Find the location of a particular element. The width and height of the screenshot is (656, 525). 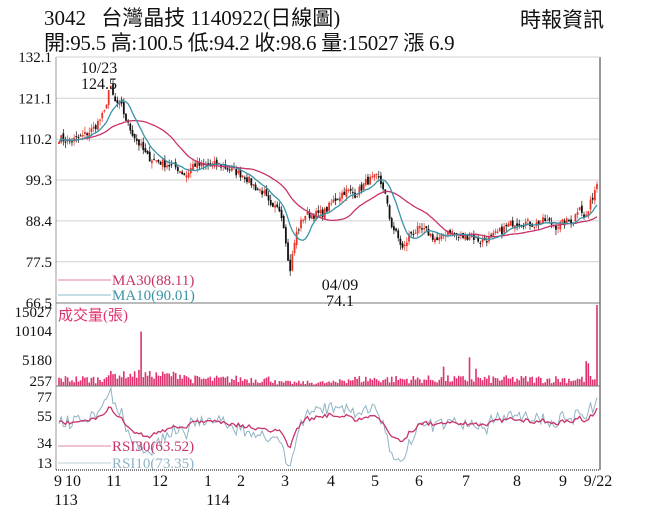

x-month-label: 12 is located at coordinates (160, 481).